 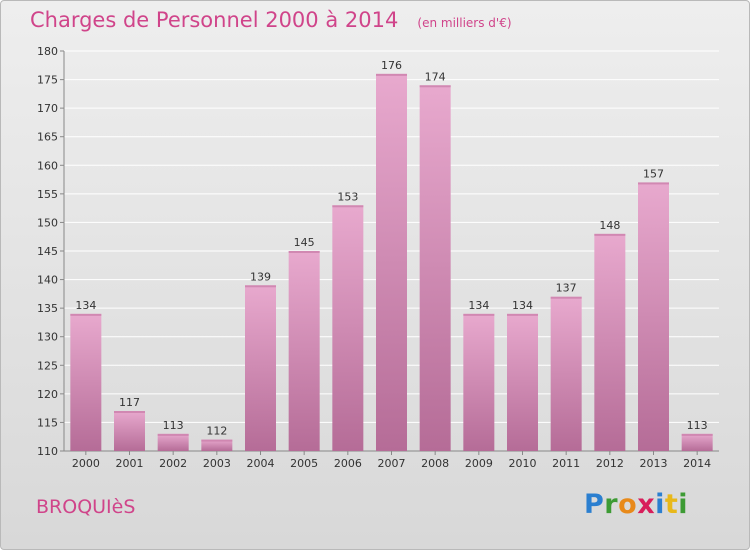 What do you see at coordinates (610, 463) in the screenshot?
I see `x-tick-label: 2012` at bounding box center [610, 463].